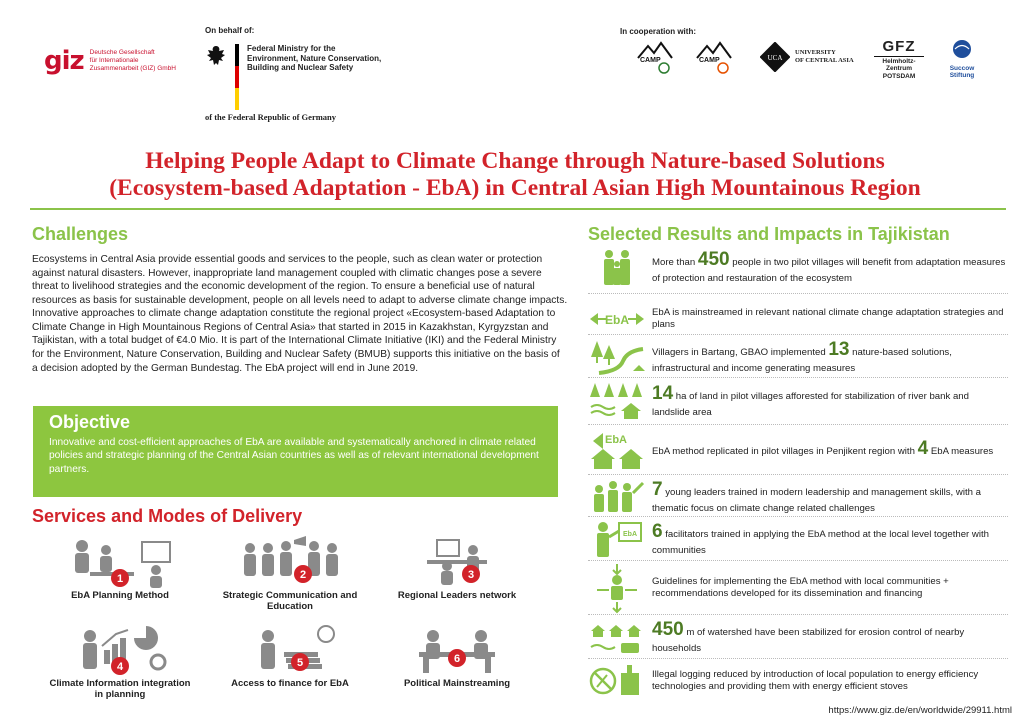 This screenshot has height=724, width=1024. I want to click on objective-heading: Objective, so click(90, 422).